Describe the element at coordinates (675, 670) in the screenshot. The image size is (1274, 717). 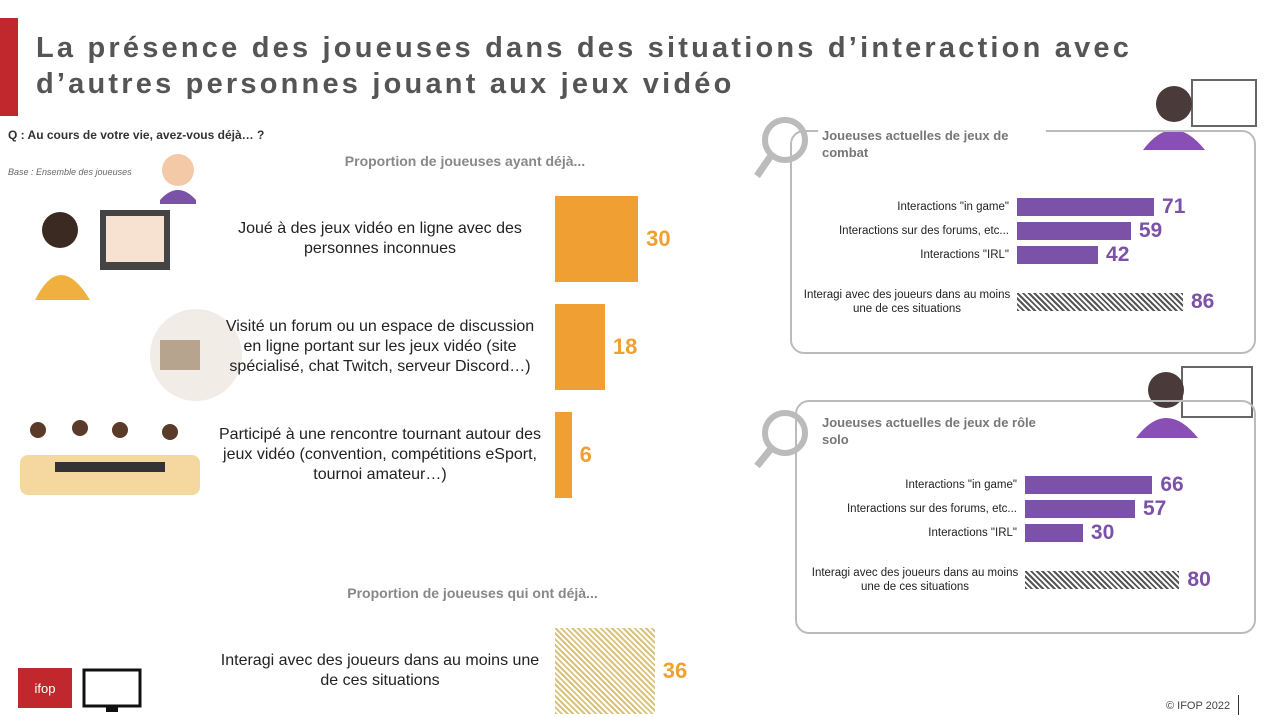
I see `value-label: 36` at that location.